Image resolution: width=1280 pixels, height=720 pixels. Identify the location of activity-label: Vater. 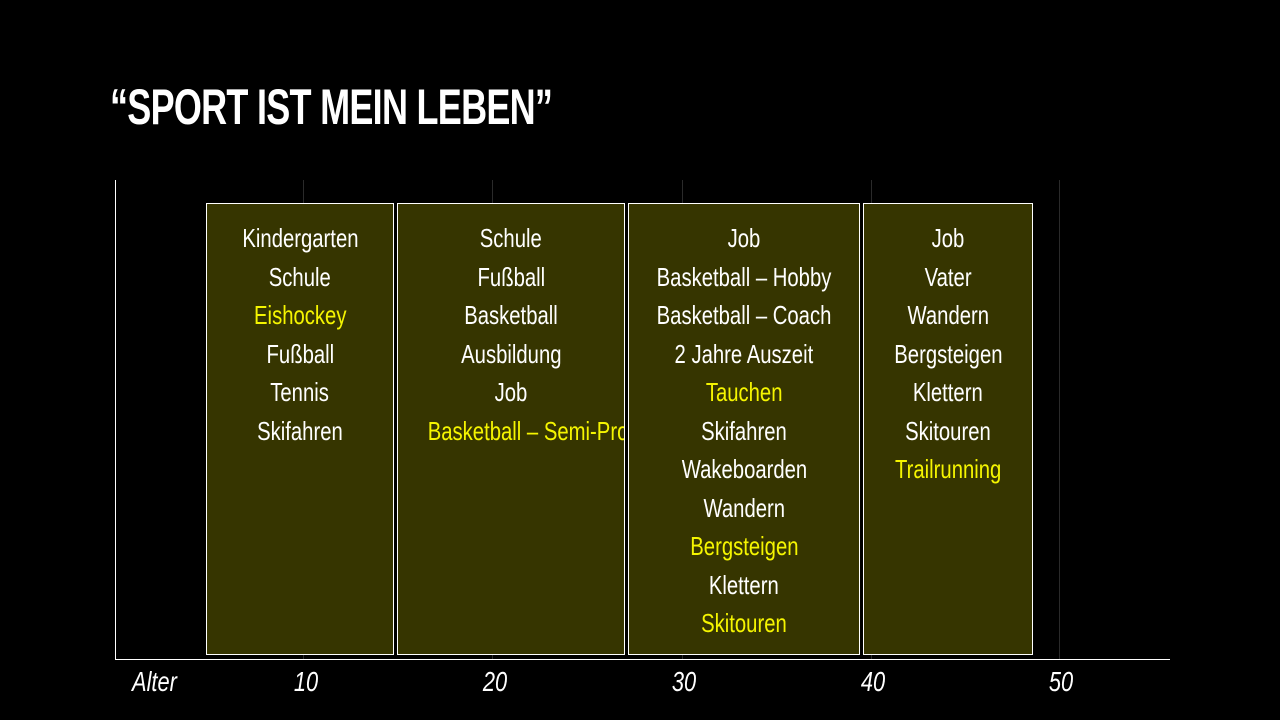
(948, 276).